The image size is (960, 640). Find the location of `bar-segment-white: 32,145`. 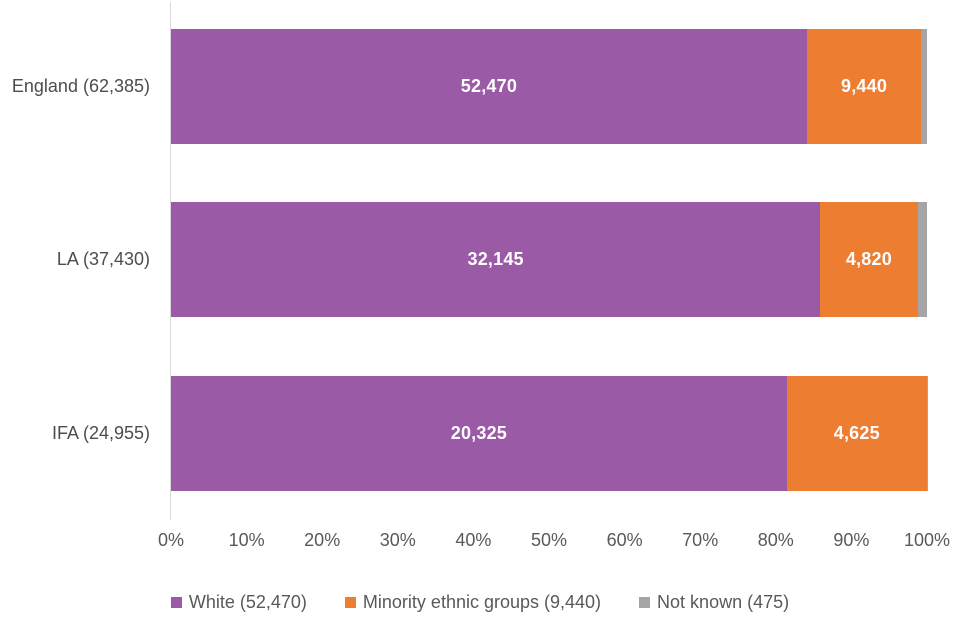

bar-segment-white: 32,145 is located at coordinates (496, 260).